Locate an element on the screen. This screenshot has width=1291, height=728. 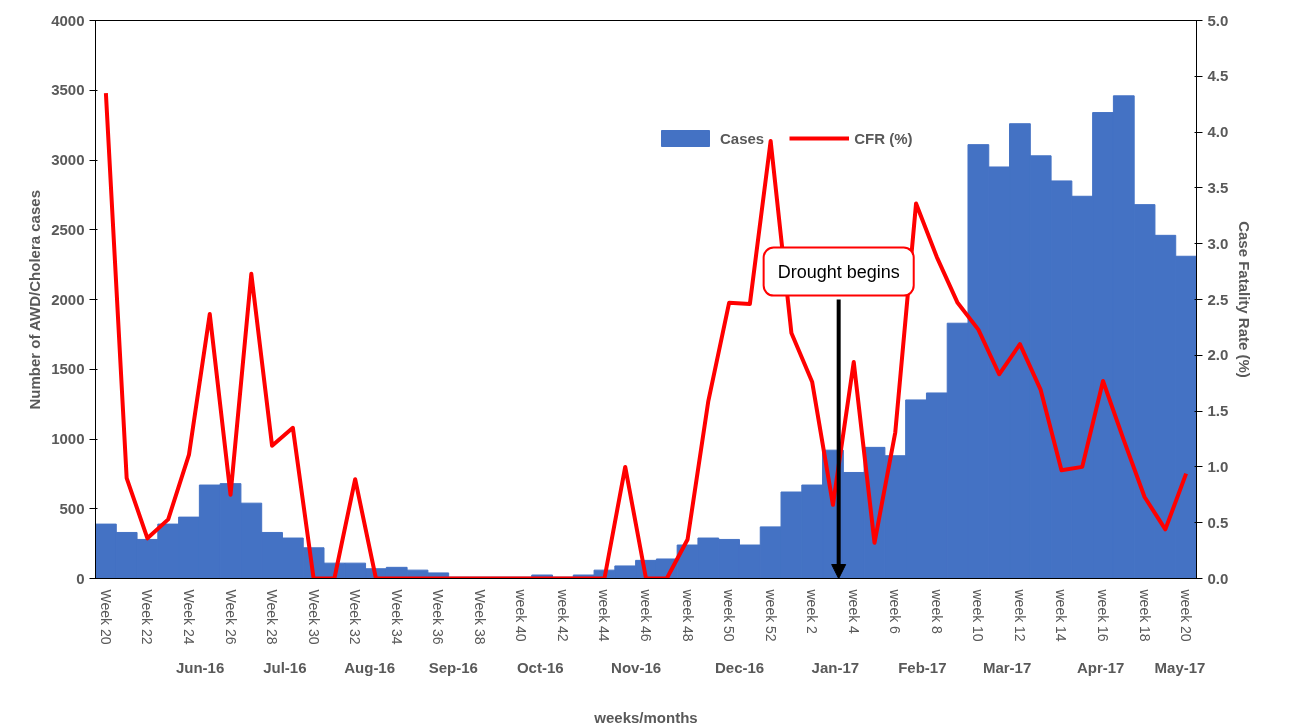
y-tick-label: 2500 is located at coordinates (68, 229).